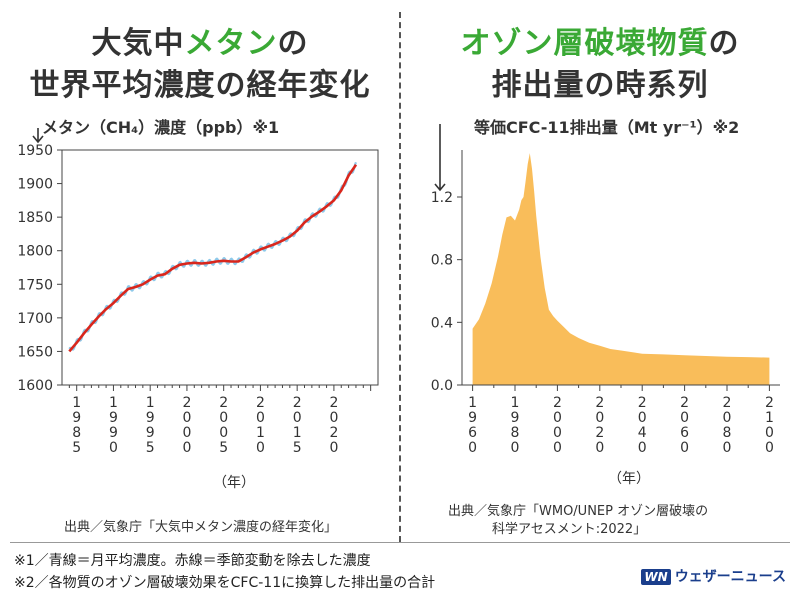  I want to click on footnote-2: ※2／各物質のオゾン層破壊効果をCFC-11に換算した排出量の合計, so click(225, 583).